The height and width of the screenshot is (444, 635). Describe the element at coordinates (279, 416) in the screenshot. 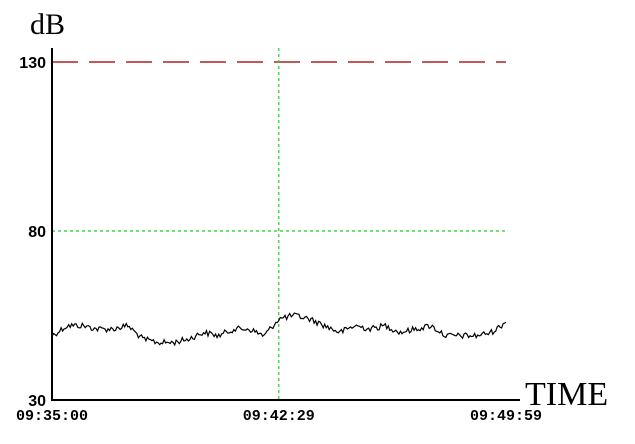

I see `x-tick-label-1: 09:42:29` at that location.